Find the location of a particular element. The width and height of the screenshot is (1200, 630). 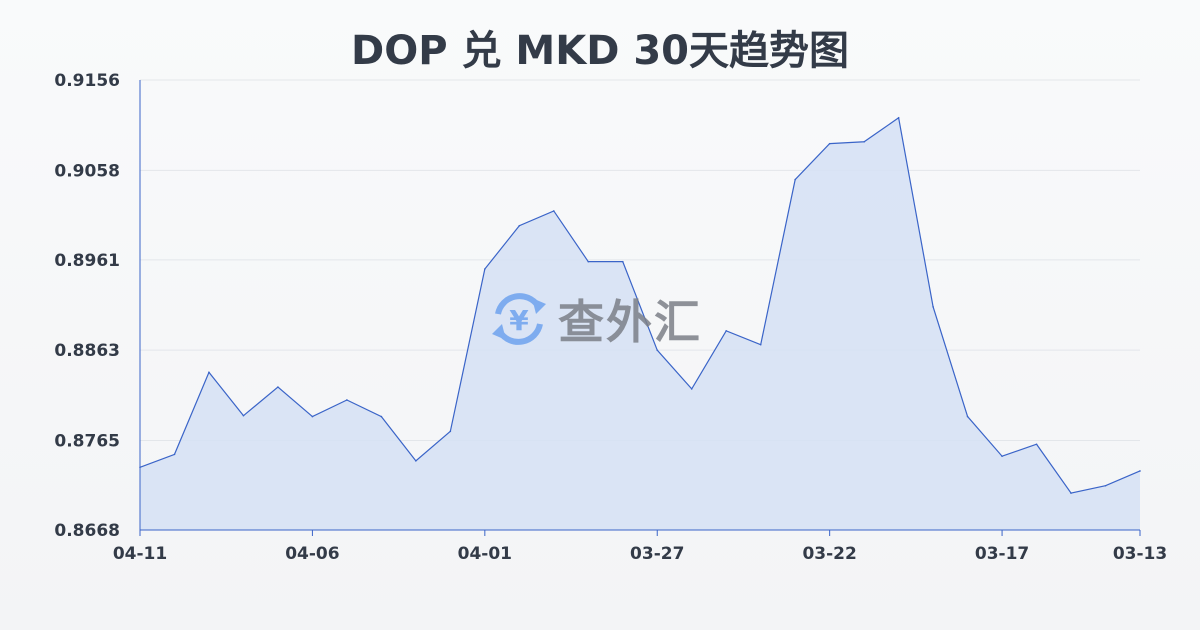

y-tick-label: 0.9156 is located at coordinates (87, 81).